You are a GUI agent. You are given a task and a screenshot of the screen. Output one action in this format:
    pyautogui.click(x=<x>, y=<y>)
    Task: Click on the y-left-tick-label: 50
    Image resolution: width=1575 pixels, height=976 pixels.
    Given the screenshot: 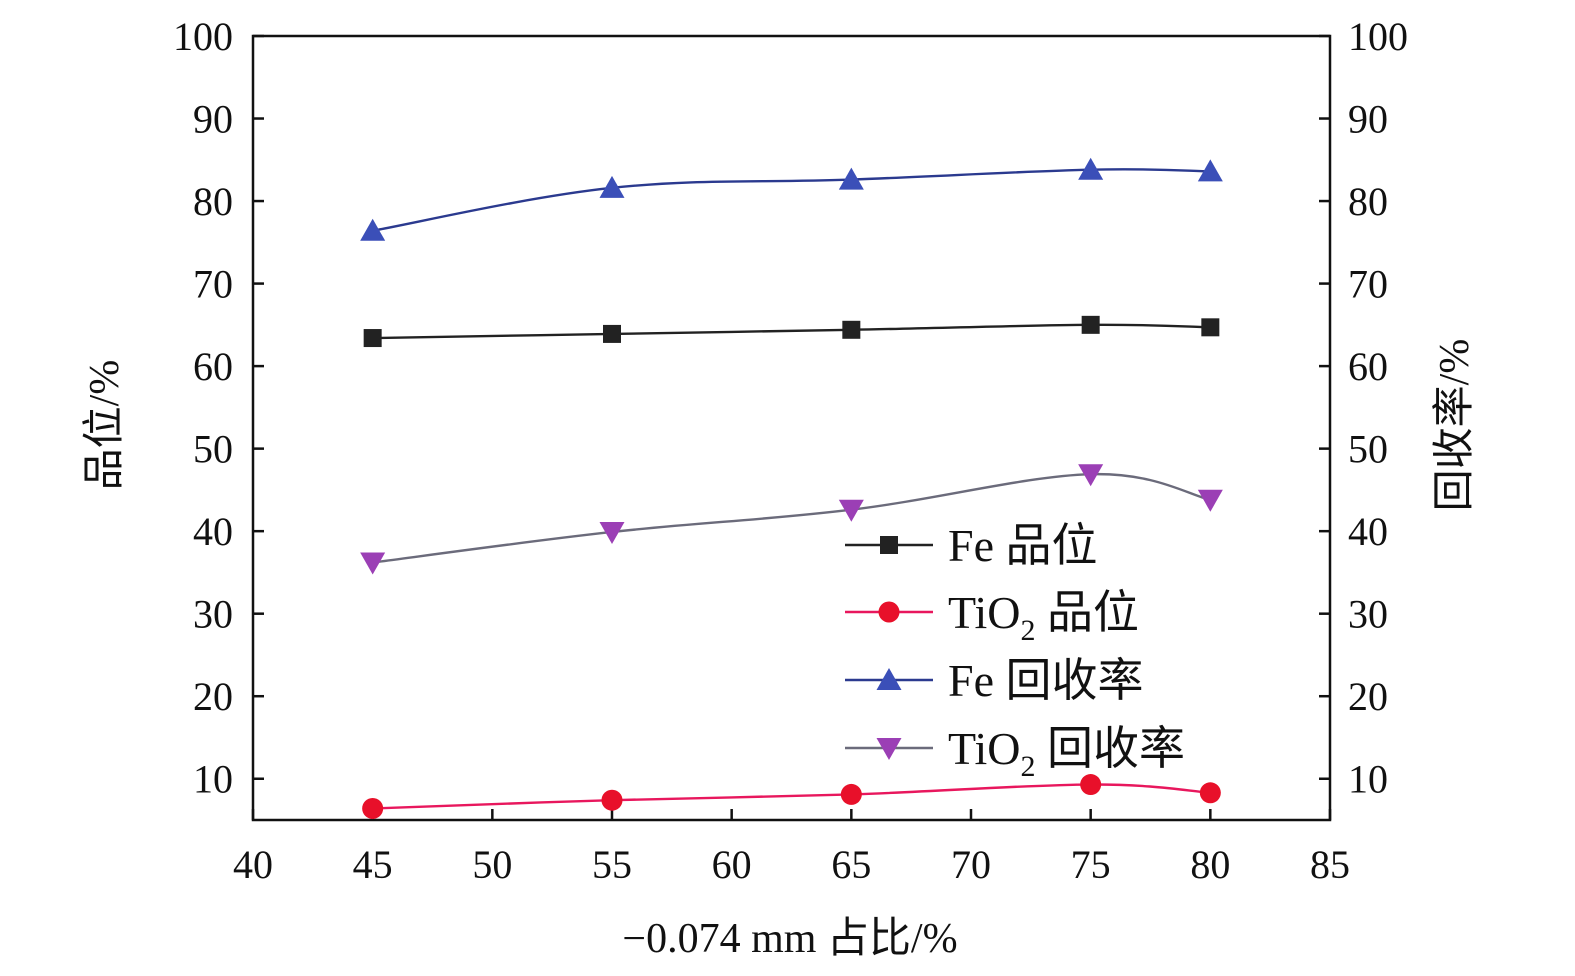 What is the action you would take?
    pyautogui.click(x=213, y=449)
    